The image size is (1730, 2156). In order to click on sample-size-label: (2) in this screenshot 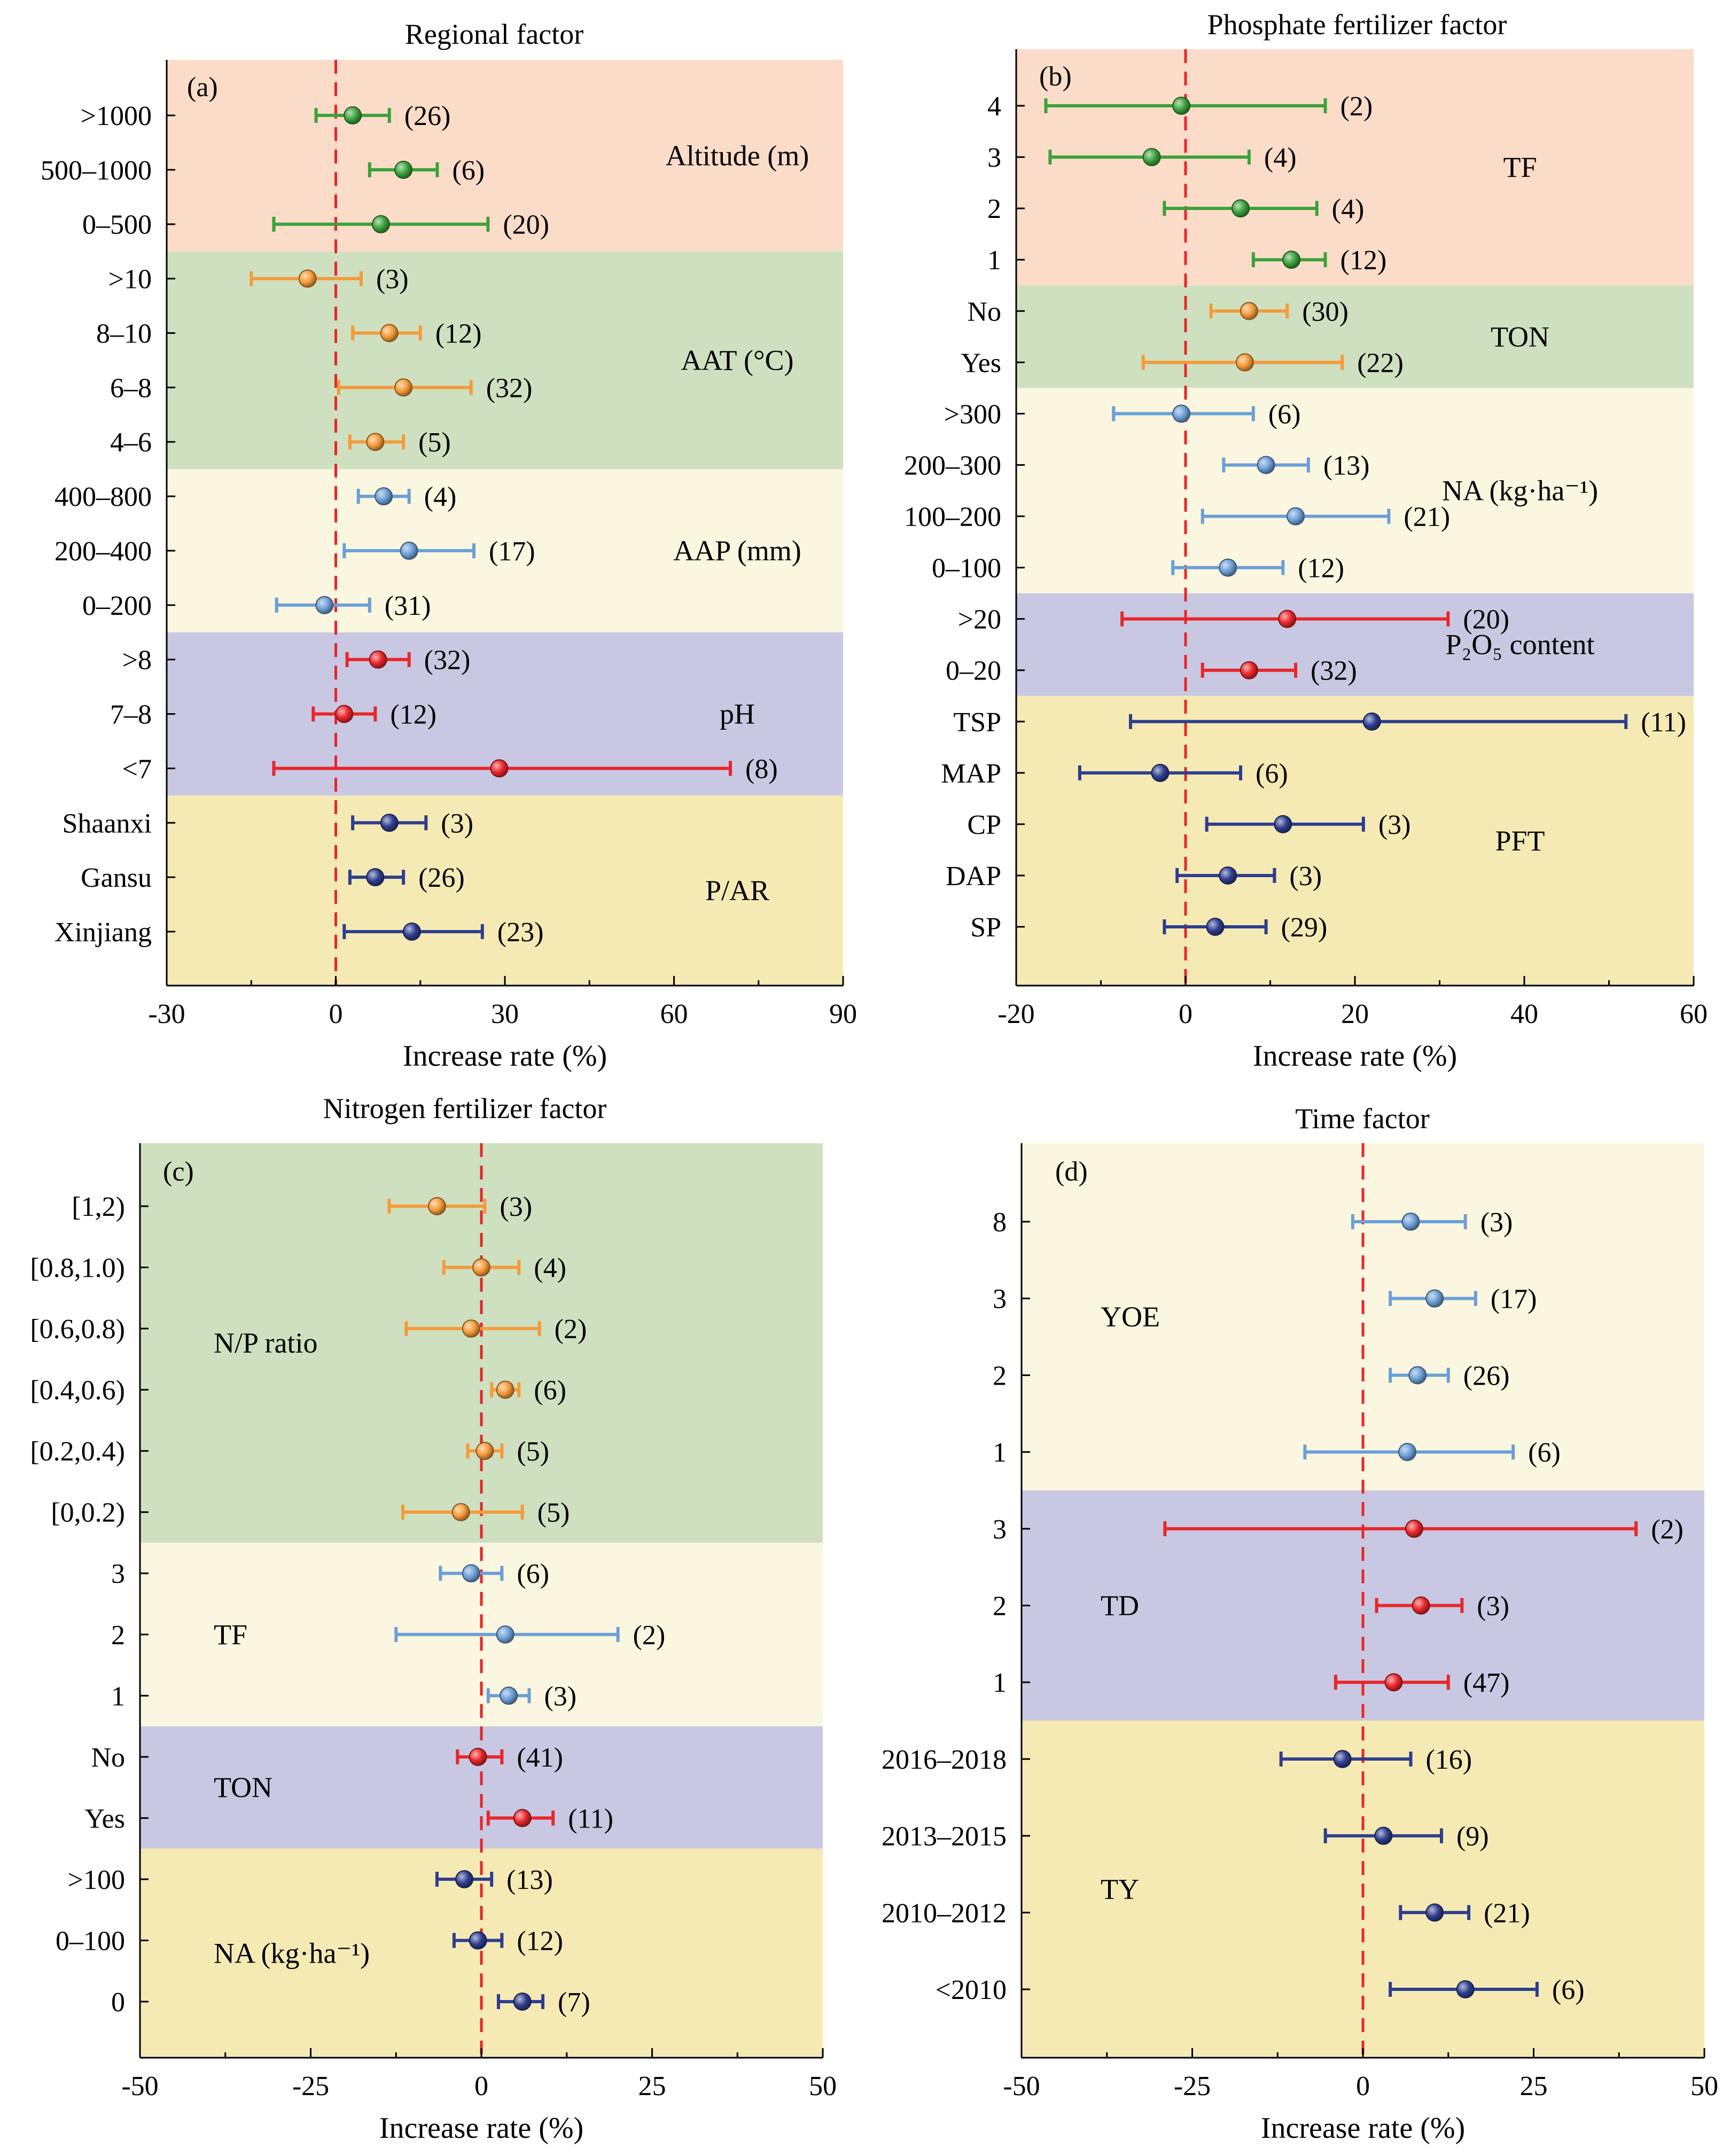, I will do `click(1357, 106)`.